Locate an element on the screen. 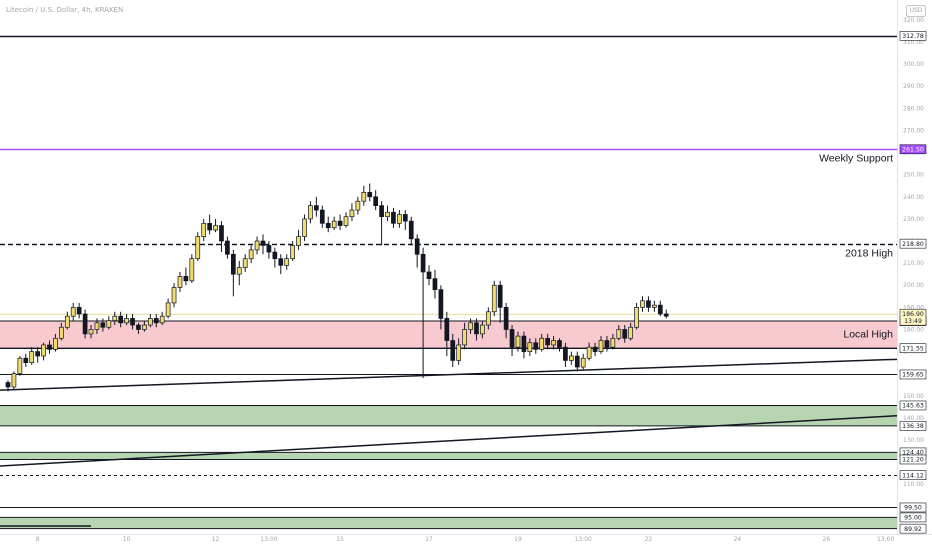 This screenshot has width=932, height=550. time-tick-label: 17 is located at coordinates (429, 539).